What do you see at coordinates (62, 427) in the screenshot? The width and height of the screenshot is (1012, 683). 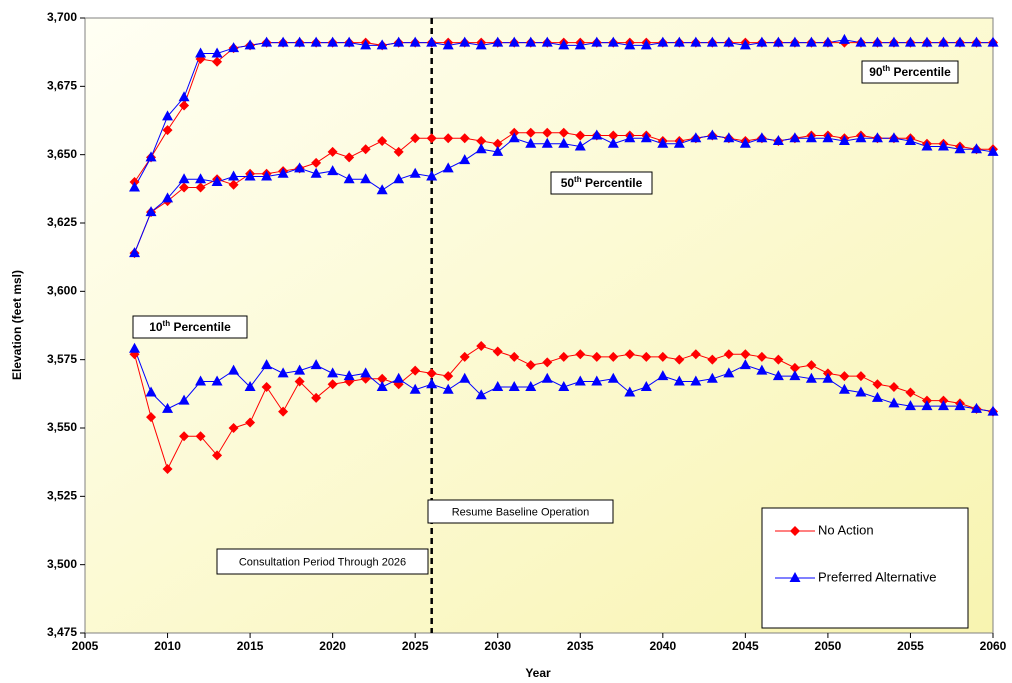 I see `y-tick-label: 3,550` at bounding box center [62, 427].